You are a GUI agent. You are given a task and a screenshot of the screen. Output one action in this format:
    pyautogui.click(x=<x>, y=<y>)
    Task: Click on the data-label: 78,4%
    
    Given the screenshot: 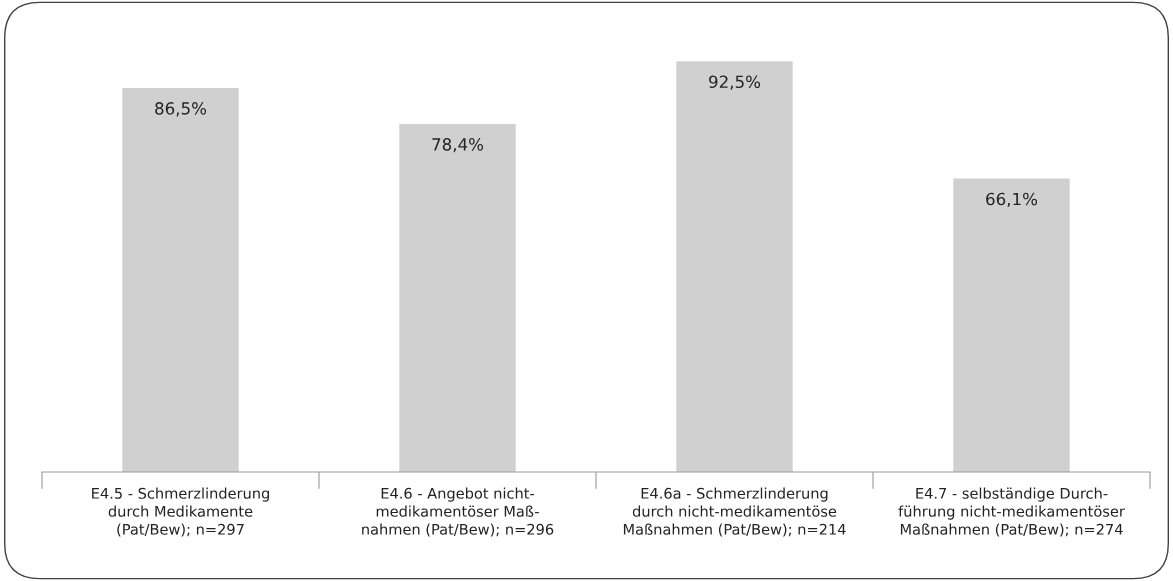 What is the action you would take?
    pyautogui.click(x=458, y=145)
    